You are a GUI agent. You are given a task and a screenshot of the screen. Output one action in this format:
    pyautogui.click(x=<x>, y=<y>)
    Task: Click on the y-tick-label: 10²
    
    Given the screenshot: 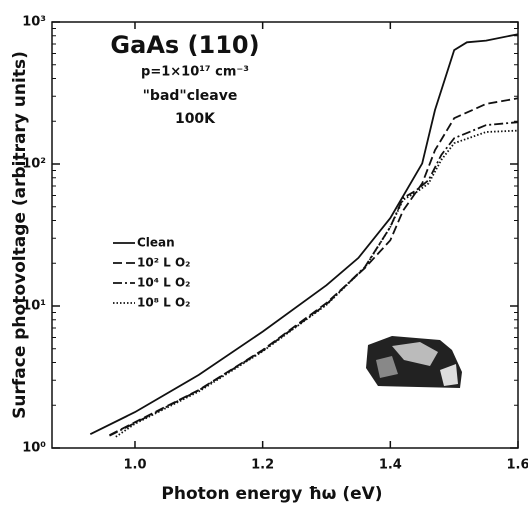 What is the action you would take?
    pyautogui.click(x=34, y=164)
    